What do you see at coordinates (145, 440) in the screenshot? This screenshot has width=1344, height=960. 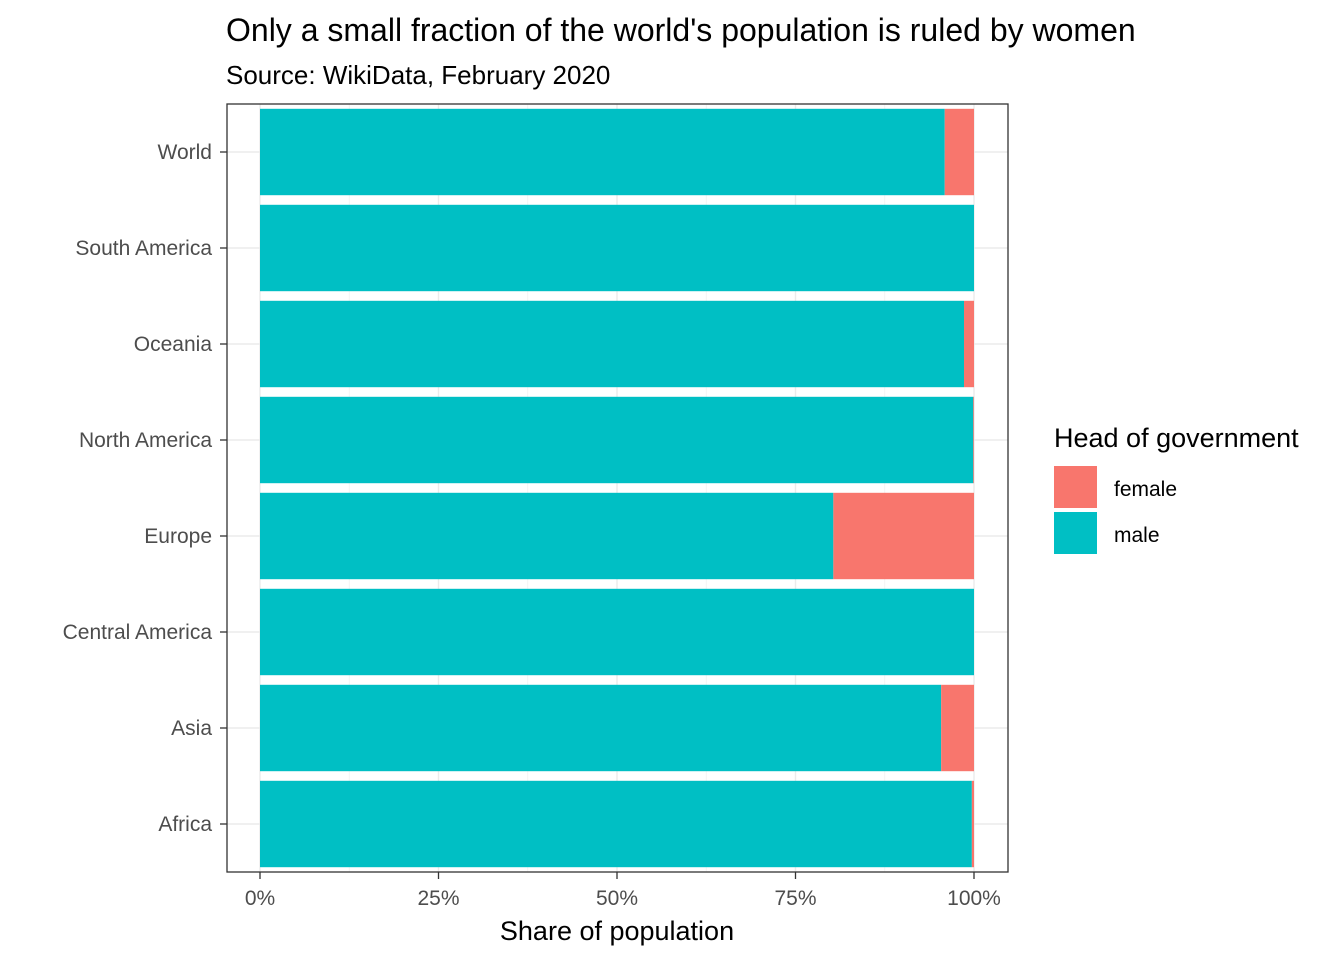 I see `y-tick-label: North America` at bounding box center [145, 440].